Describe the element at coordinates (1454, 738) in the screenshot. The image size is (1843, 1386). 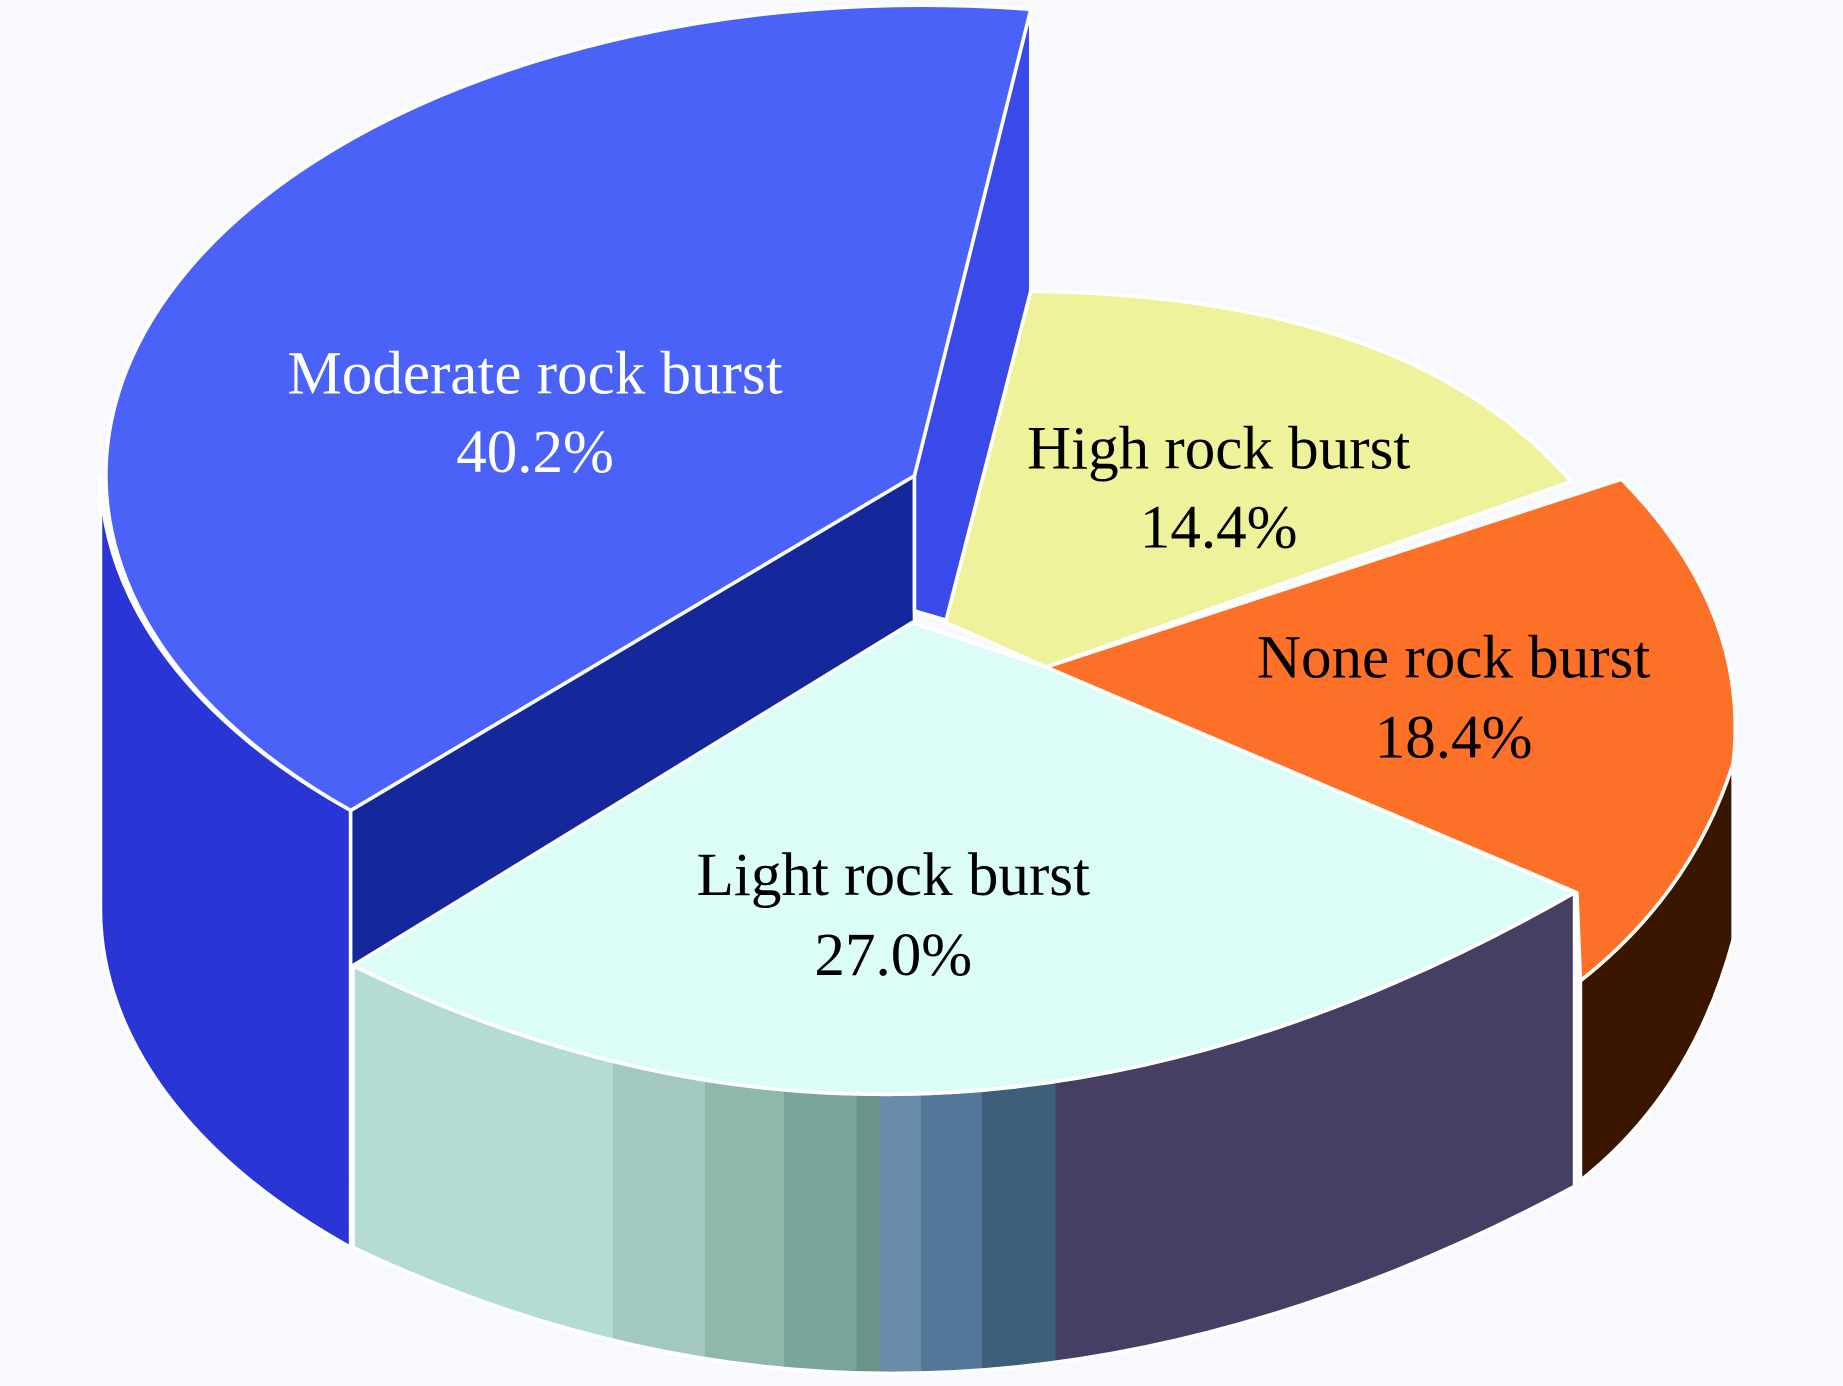
I see `slice-value-none: 18.4%` at that location.